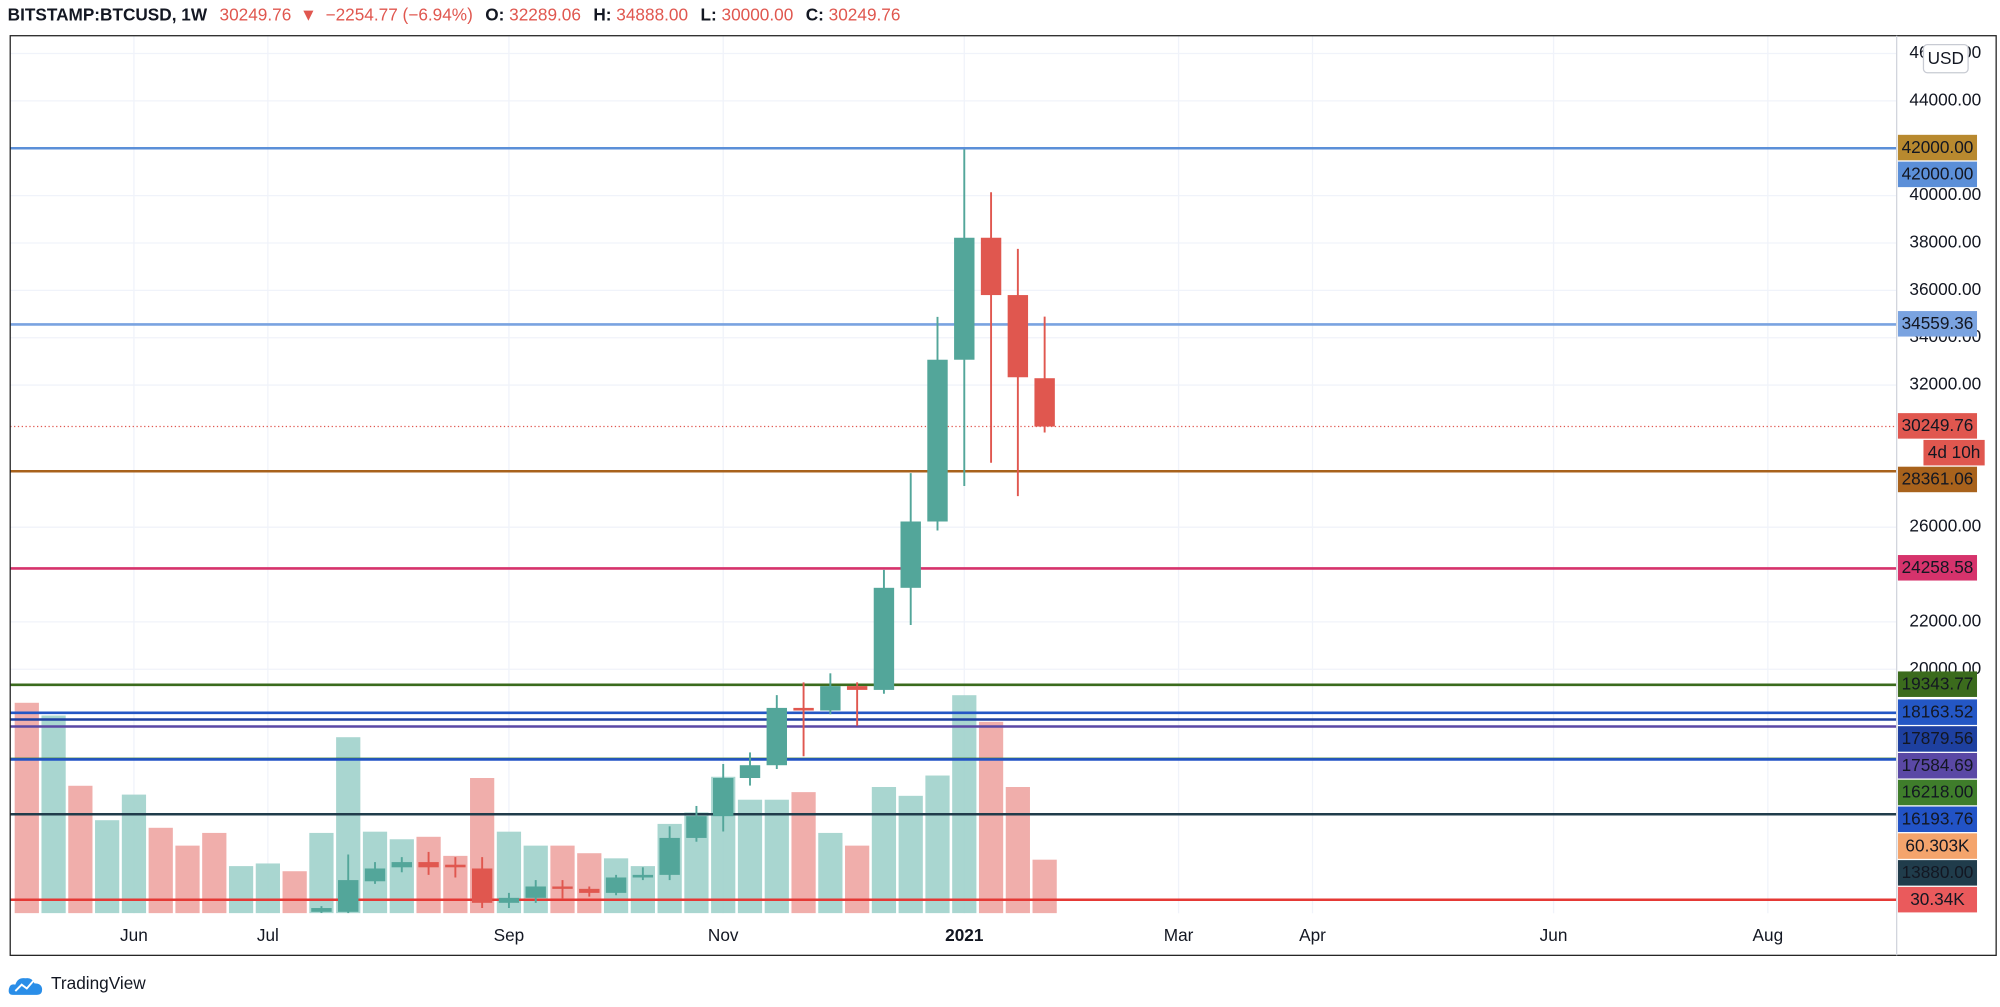 This screenshot has width=2000, height=1007. I want to click on level-label: 28361.06, so click(1938, 479).